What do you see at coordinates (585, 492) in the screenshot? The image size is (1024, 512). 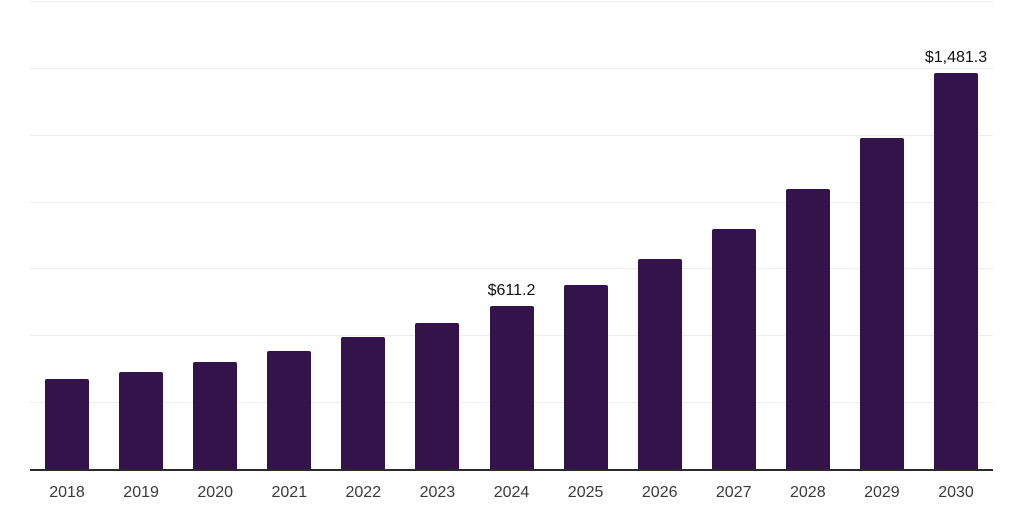 I see `x-tick-label-2025: 2025` at bounding box center [585, 492].